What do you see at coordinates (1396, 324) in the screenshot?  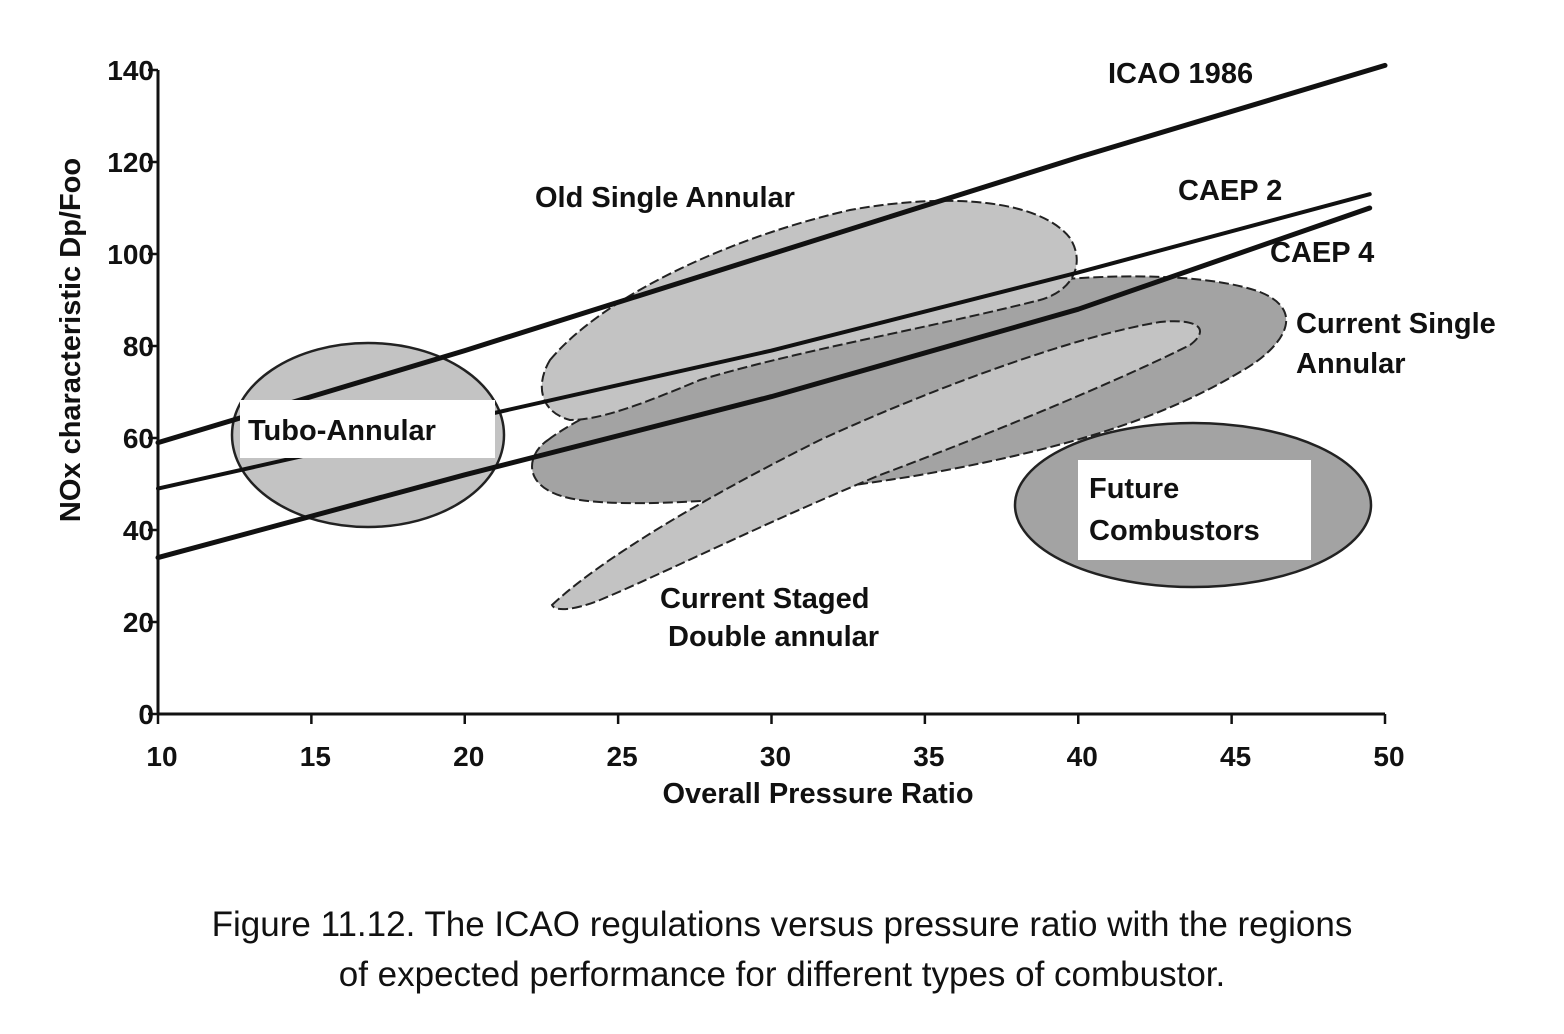 I see `label-current-single-annular-1: Current Single` at bounding box center [1396, 324].